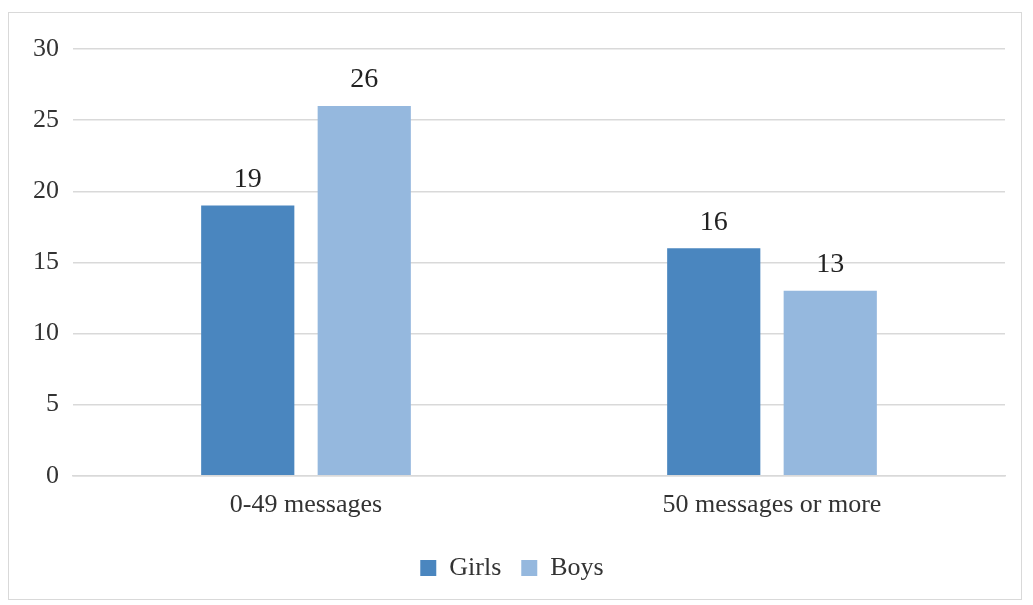  What do you see at coordinates (46, 261) in the screenshot?
I see `y-tick-label: 15` at bounding box center [46, 261].